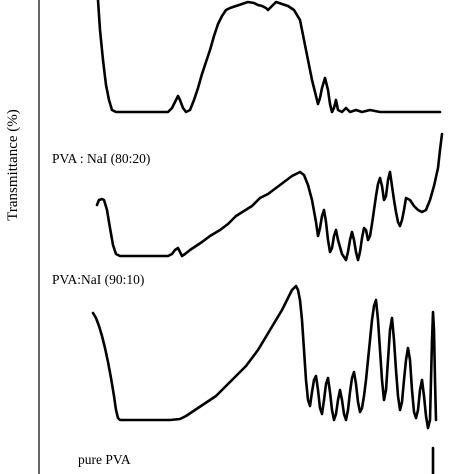  I want to click on y-axis-label: Transmittance (%), so click(13, 165).